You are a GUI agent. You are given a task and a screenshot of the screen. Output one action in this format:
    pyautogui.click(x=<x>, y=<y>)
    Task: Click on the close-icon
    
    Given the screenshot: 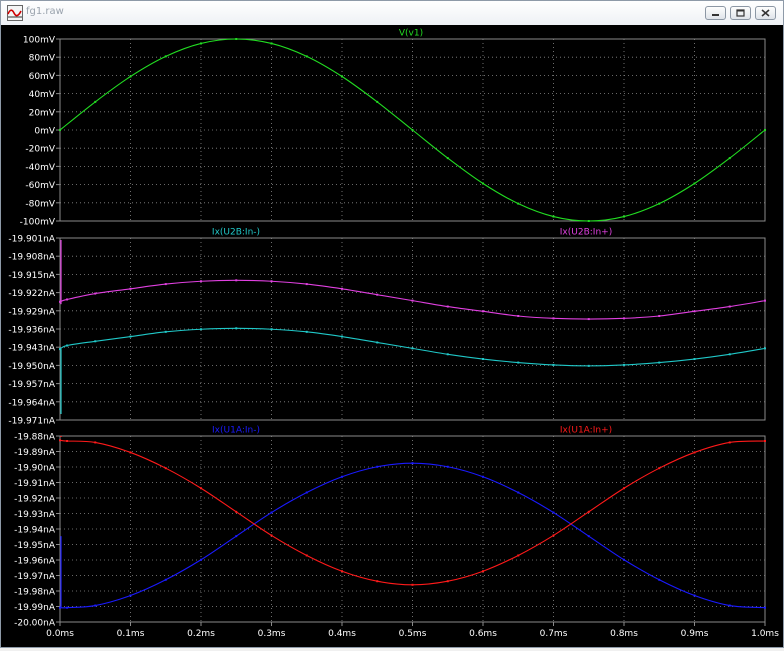 What is the action you would take?
    pyautogui.click(x=765, y=13)
    